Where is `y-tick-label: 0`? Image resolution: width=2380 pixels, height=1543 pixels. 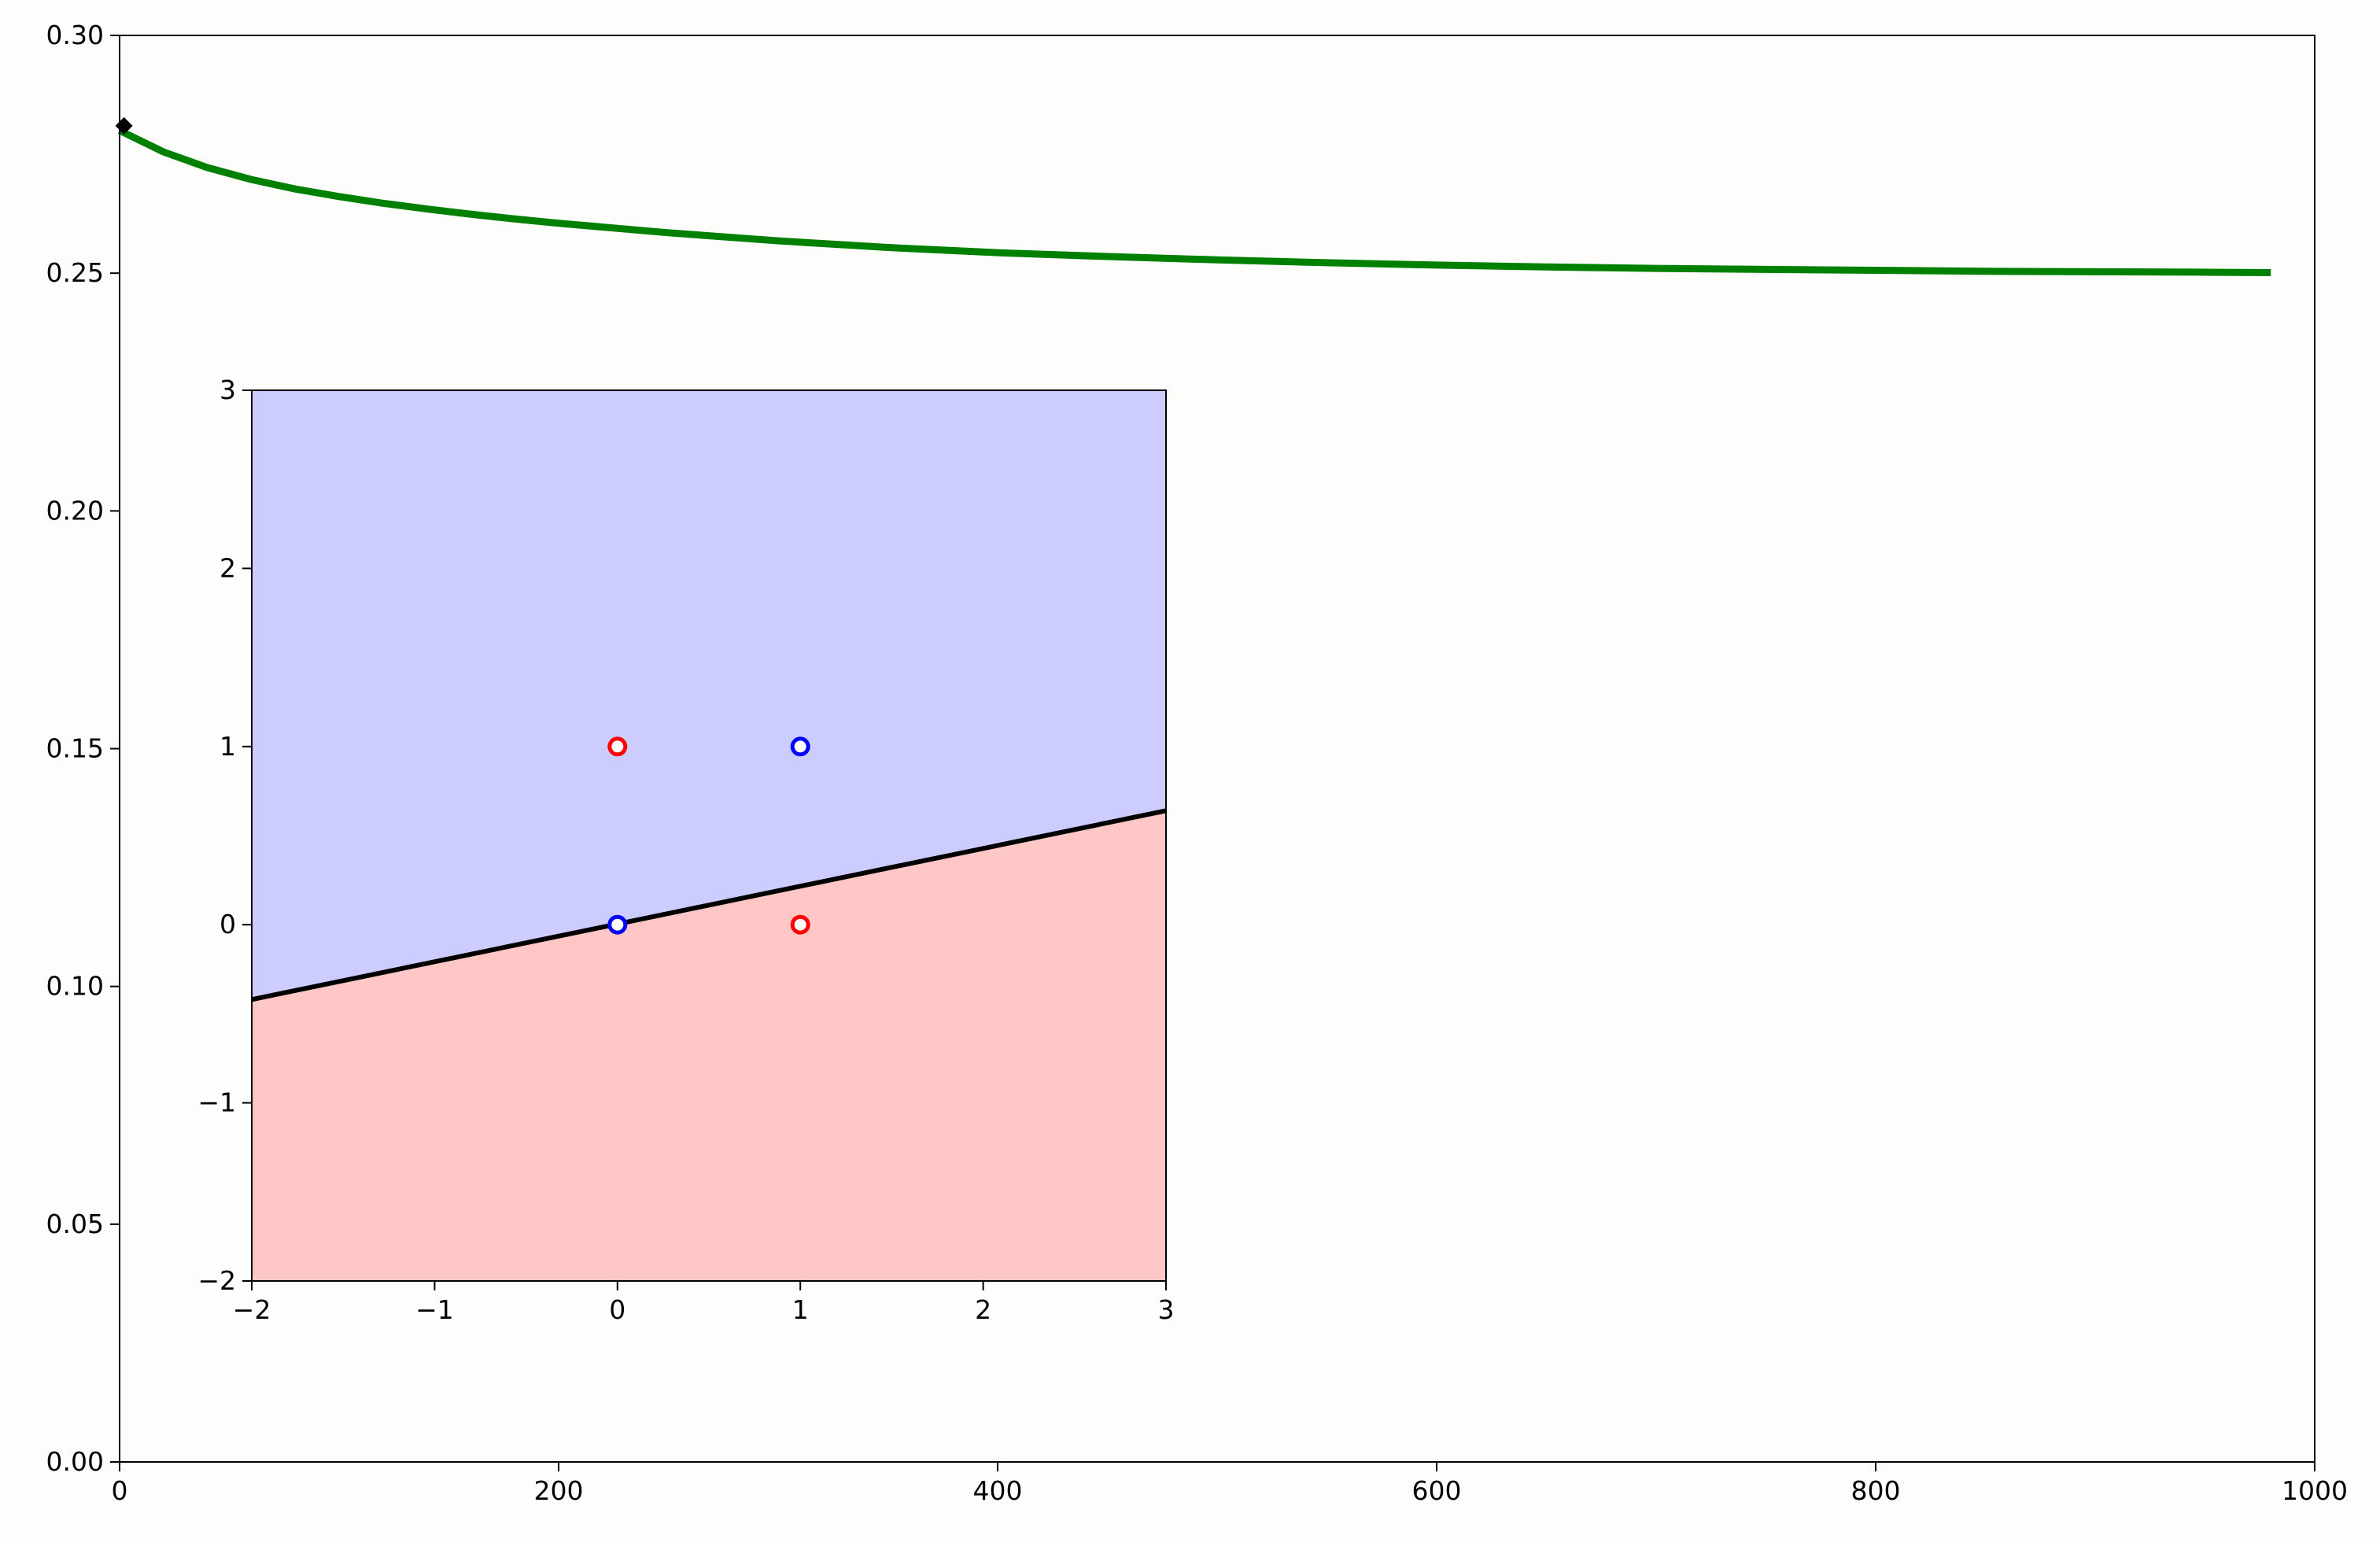 y-tick-label: 0 is located at coordinates (228, 924).